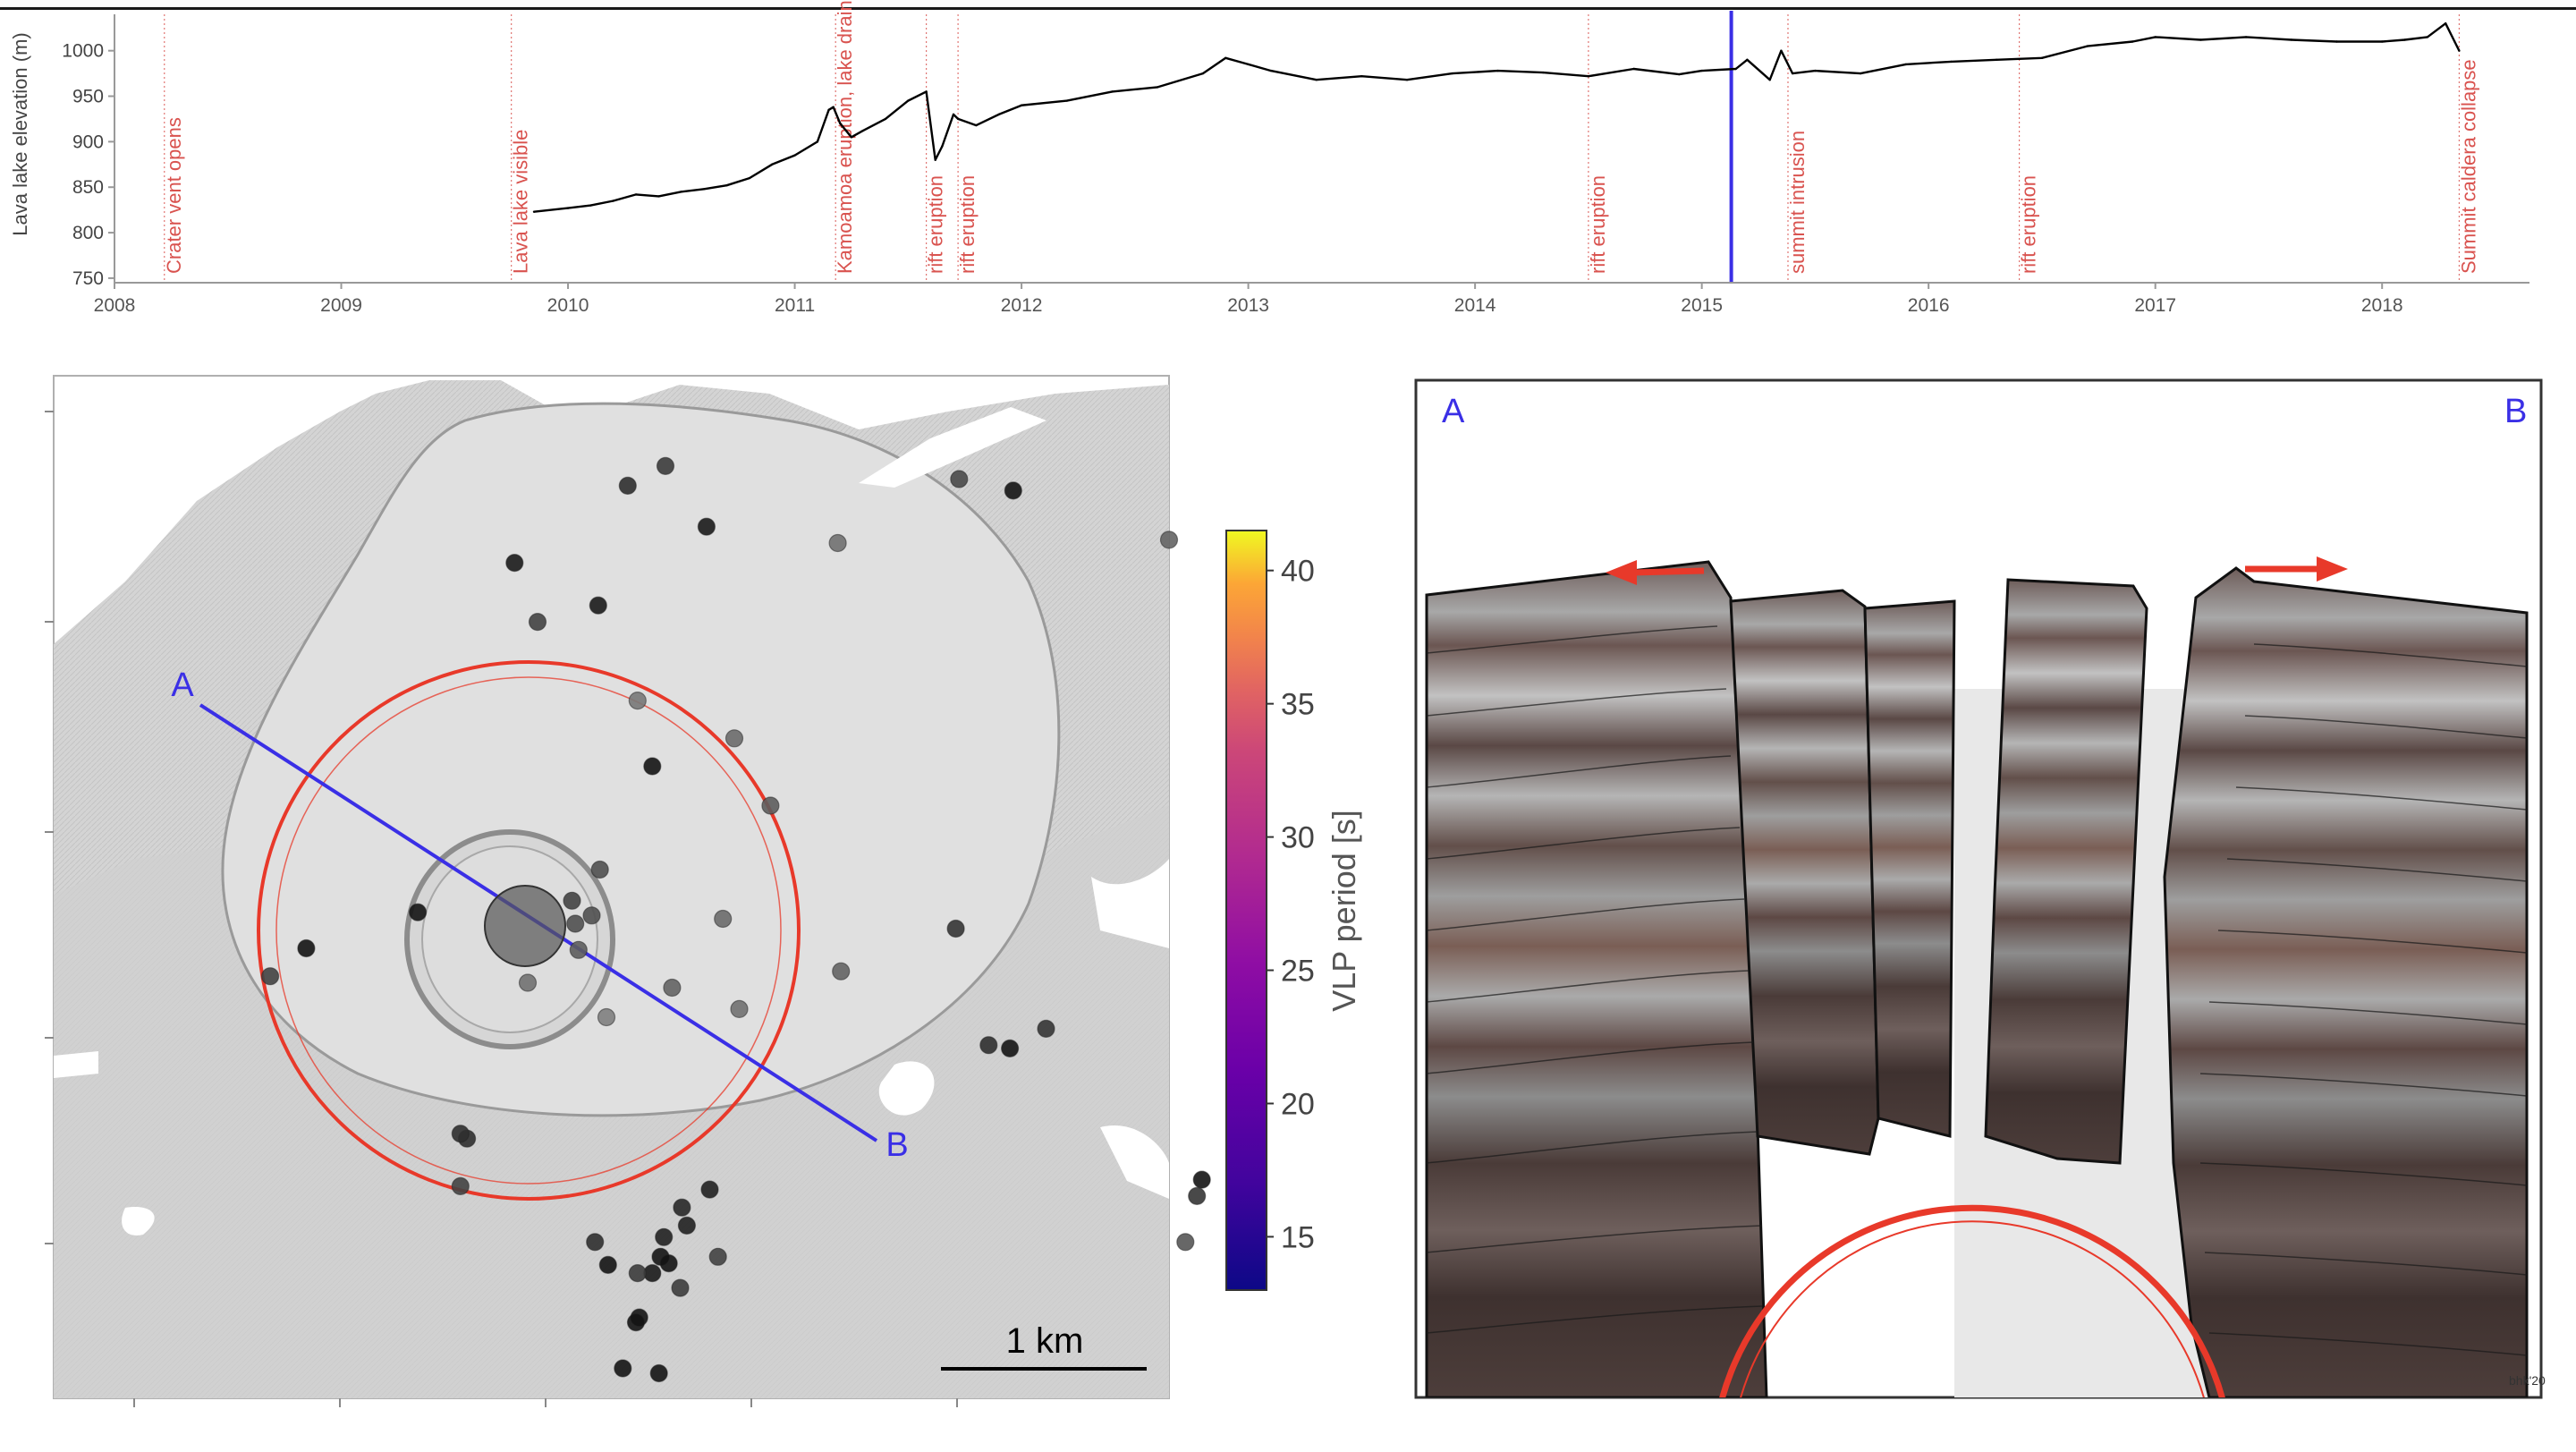 The width and height of the screenshot is (2576, 1452). Describe the element at coordinates (115, 305) in the screenshot. I see `x-tick-label: 2008` at that location.